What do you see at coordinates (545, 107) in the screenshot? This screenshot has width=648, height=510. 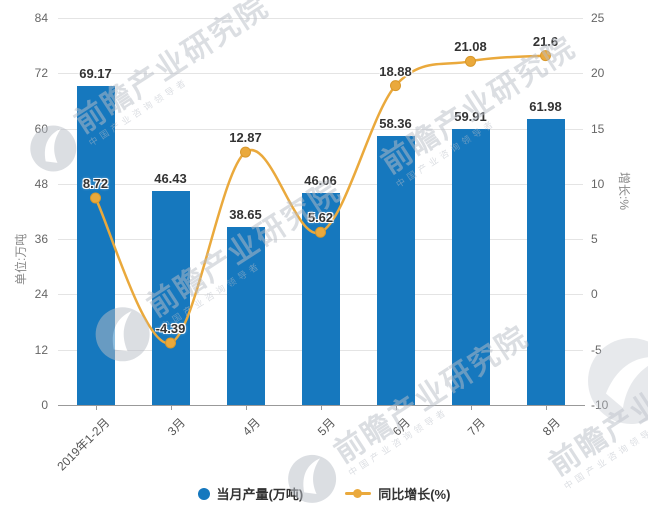 I see `bar-value-label: 61.98` at bounding box center [545, 107].